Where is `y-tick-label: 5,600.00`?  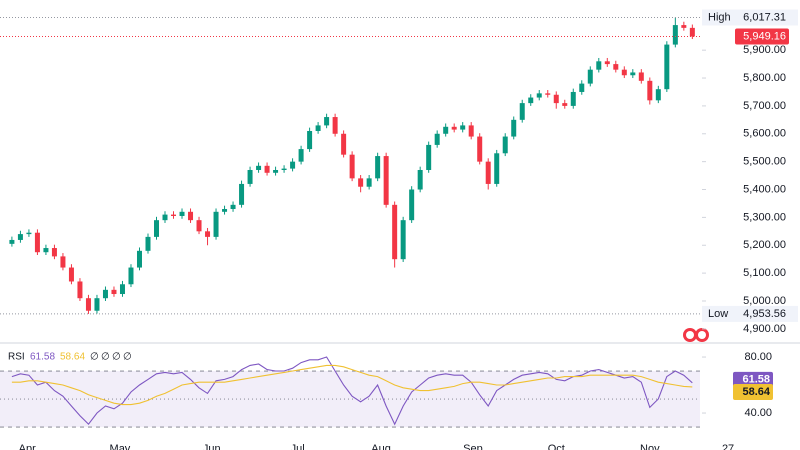
y-tick-label: 5,600.00 is located at coordinates (764, 134).